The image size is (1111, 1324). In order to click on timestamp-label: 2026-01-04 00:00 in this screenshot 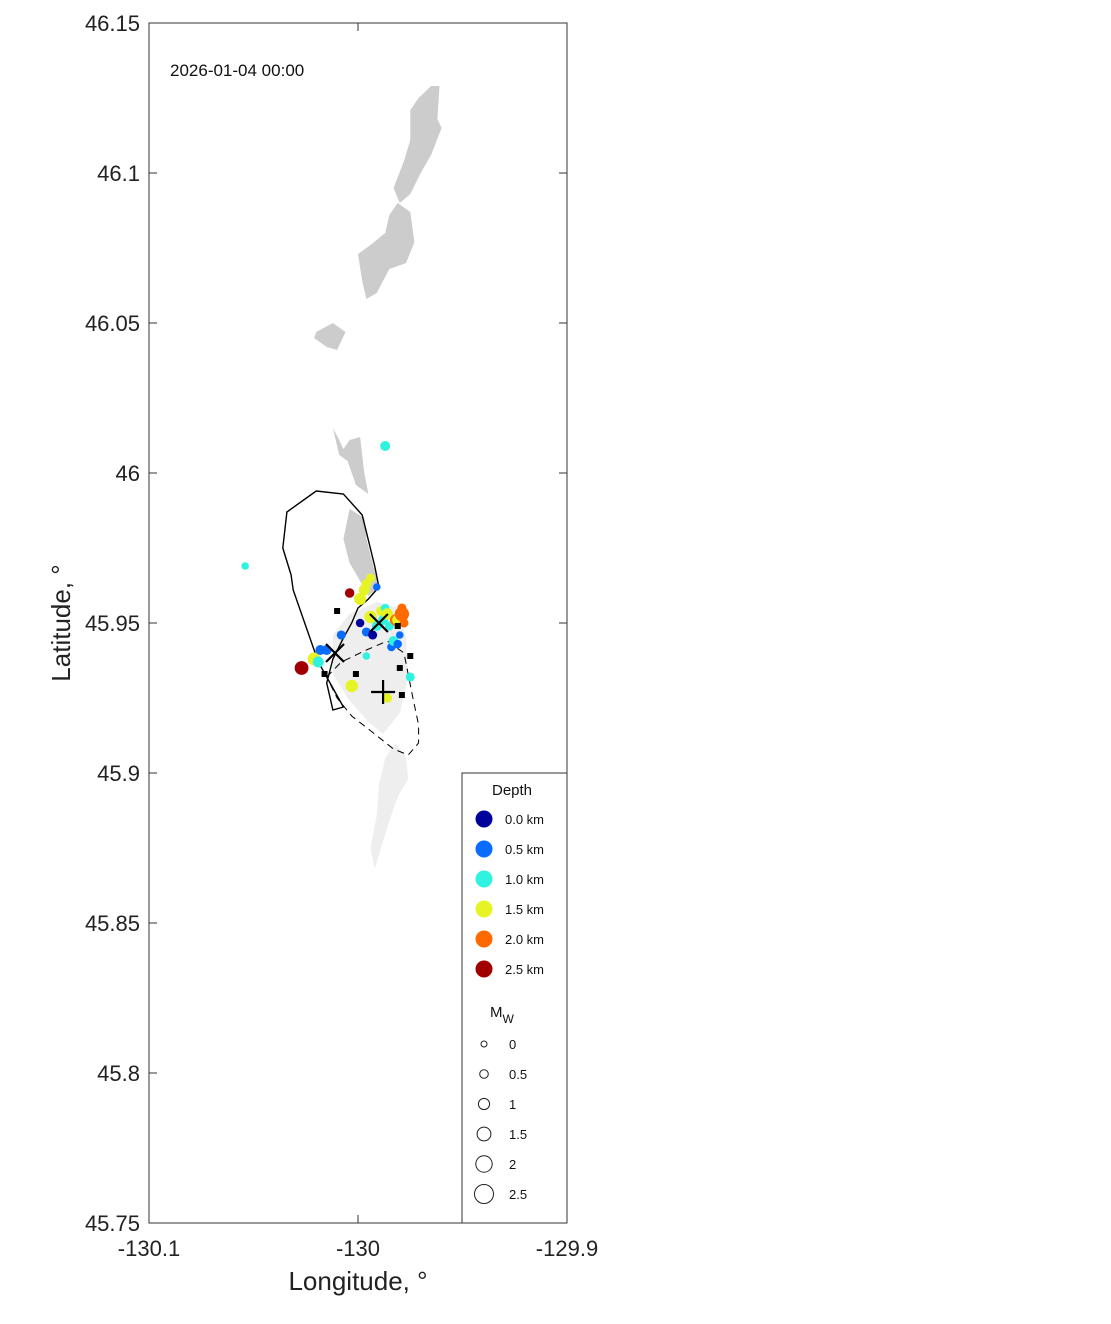, I will do `click(237, 70)`.